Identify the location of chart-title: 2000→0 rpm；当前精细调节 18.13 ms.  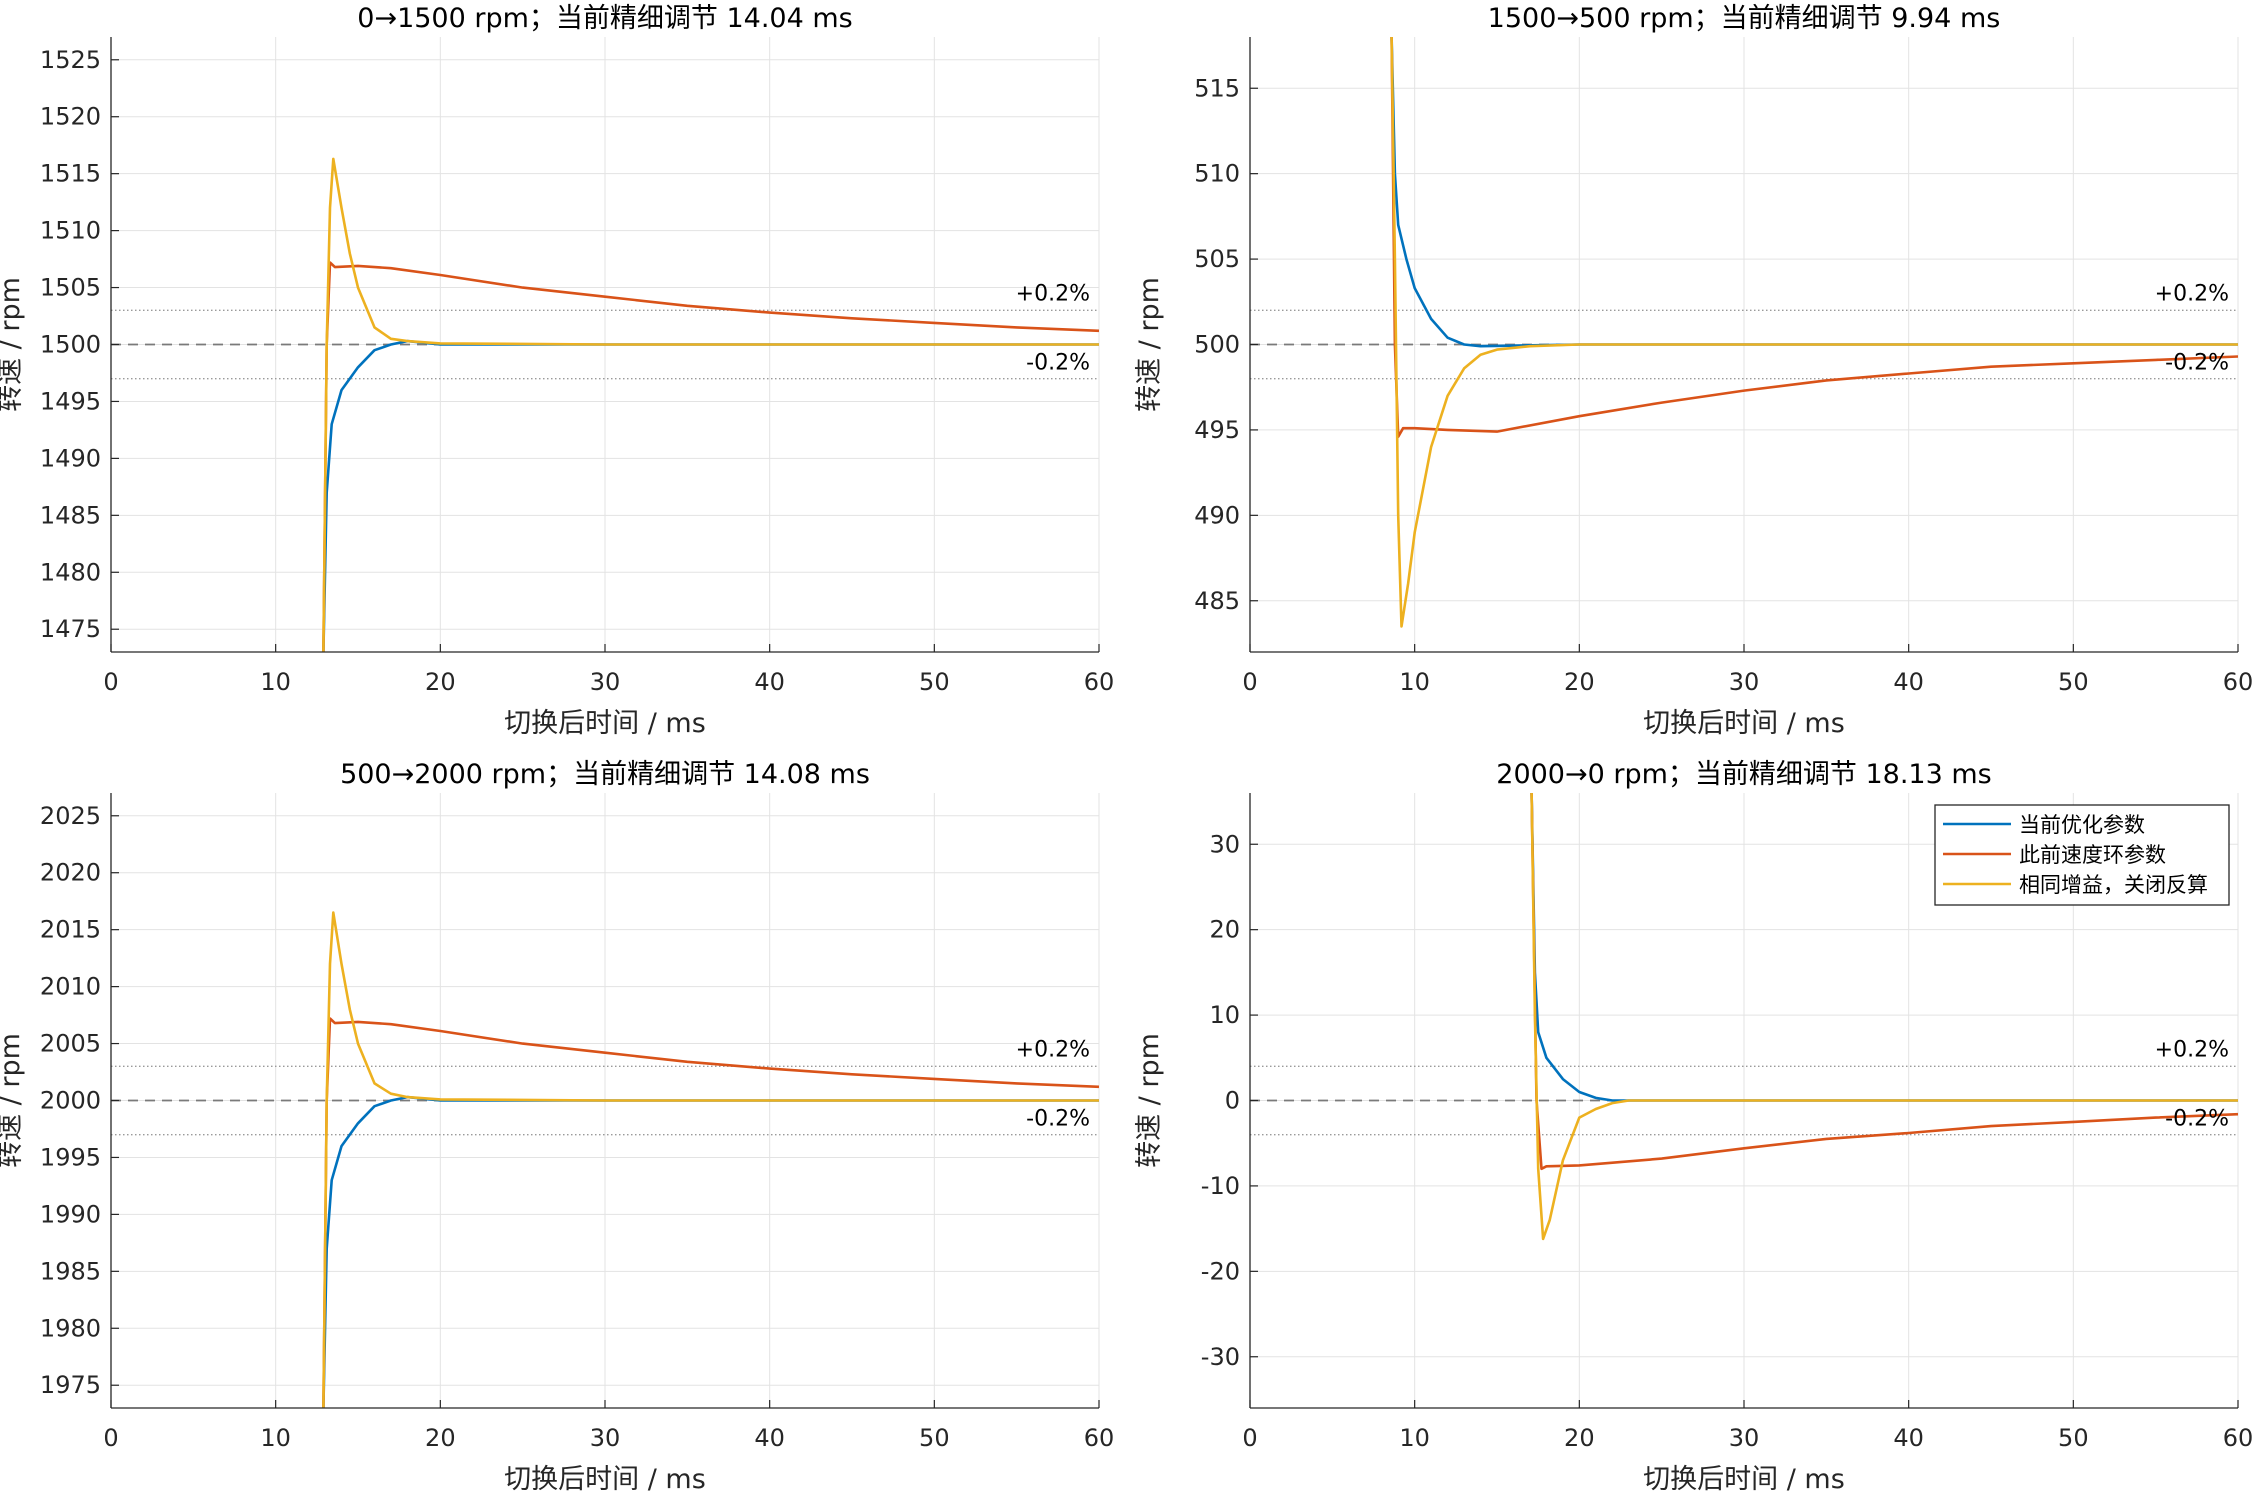
(1743, 774).